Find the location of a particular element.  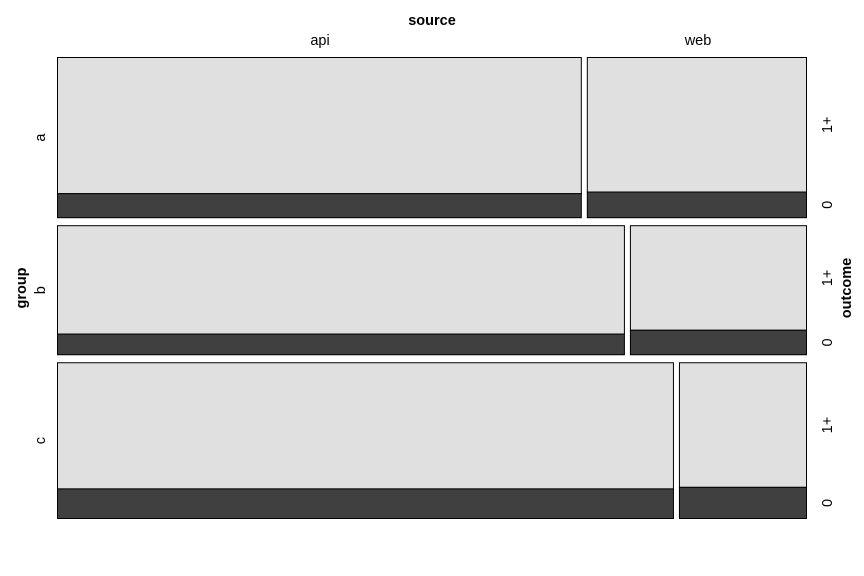

fill-variable-label: outcome is located at coordinates (847, 288).